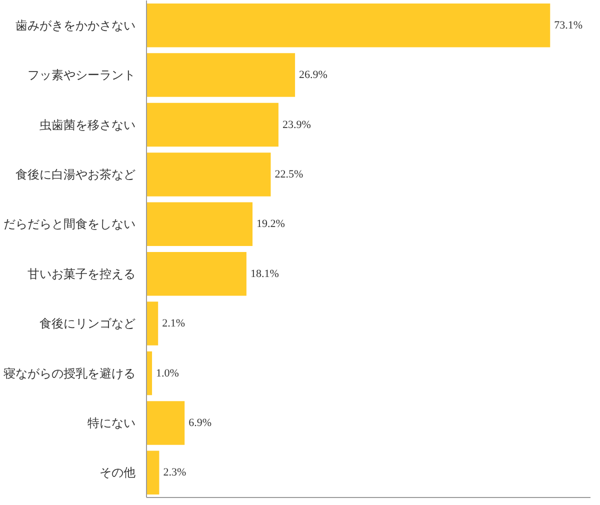 Image resolution: width=600 pixels, height=505 pixels. Describe the element at coordinates (118, 473) in the screenshot. I see `y-tick-label: その他` at that location.